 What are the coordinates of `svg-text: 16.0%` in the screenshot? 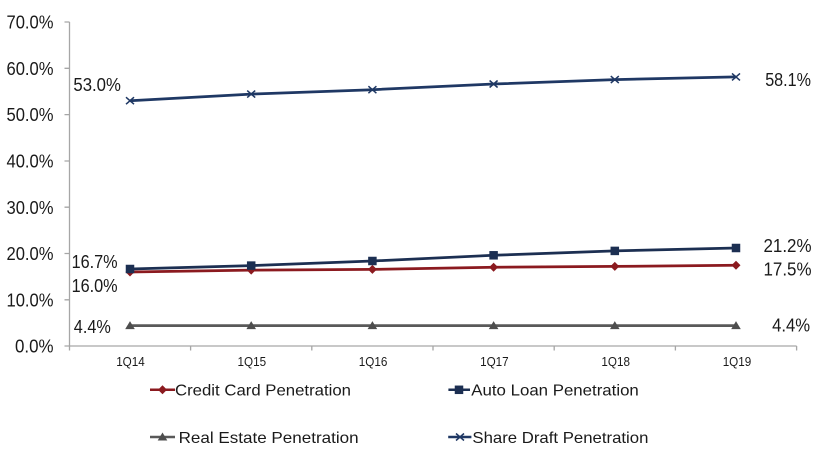 It's located at (95, 286).